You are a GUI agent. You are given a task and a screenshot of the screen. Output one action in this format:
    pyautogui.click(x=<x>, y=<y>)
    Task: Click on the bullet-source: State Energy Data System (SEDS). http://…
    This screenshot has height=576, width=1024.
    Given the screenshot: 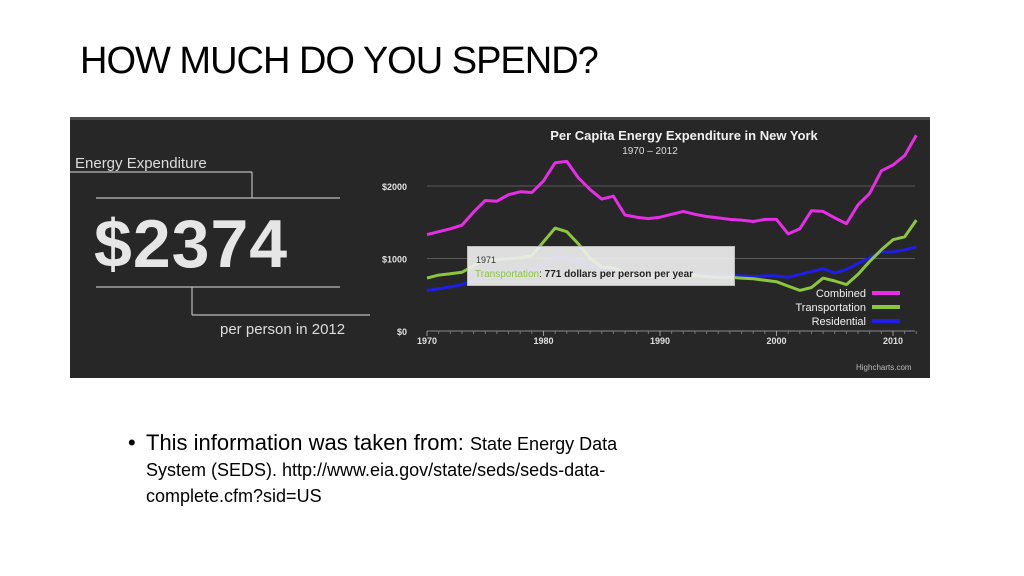 What is the action you would take?
    pyautogui.click(x=382, y=470)
    